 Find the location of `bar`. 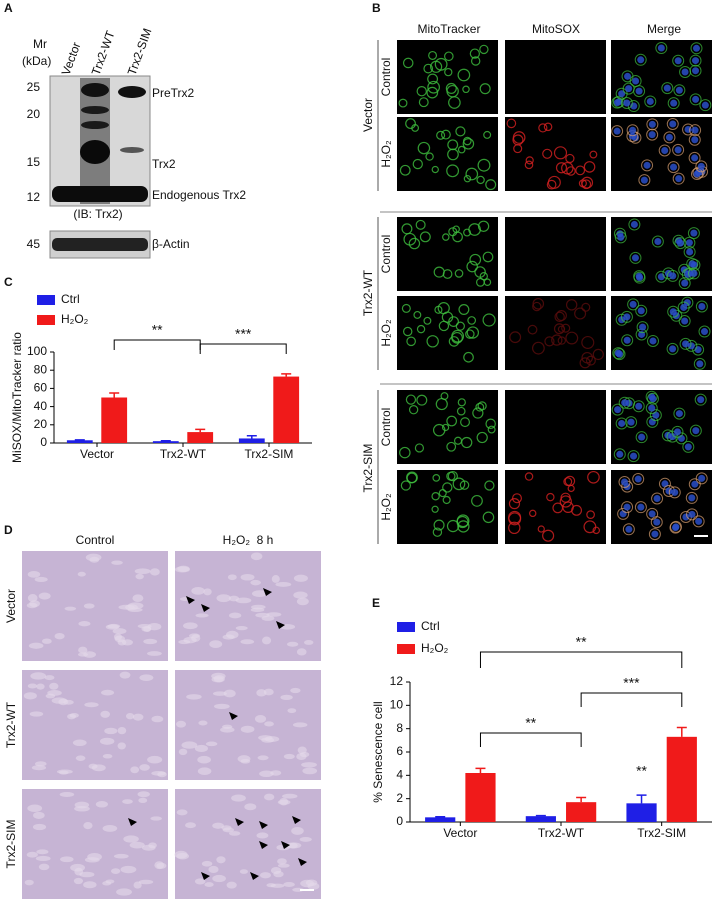

bar is located at coordinates (440, 819).